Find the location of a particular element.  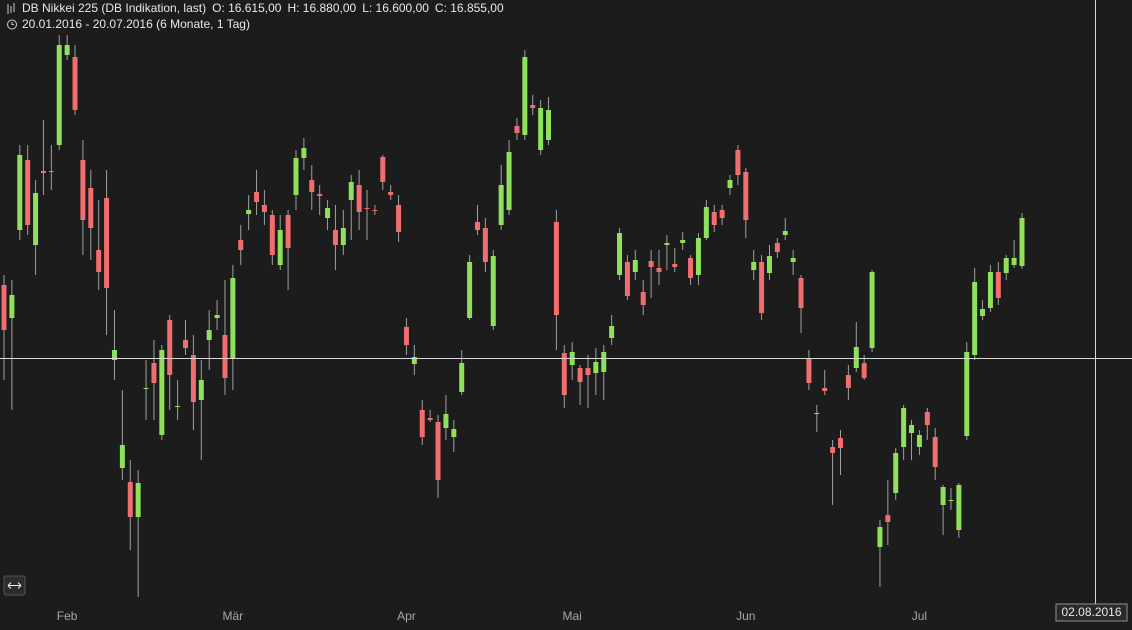

chart-icon is located at coordinates (11, 8).